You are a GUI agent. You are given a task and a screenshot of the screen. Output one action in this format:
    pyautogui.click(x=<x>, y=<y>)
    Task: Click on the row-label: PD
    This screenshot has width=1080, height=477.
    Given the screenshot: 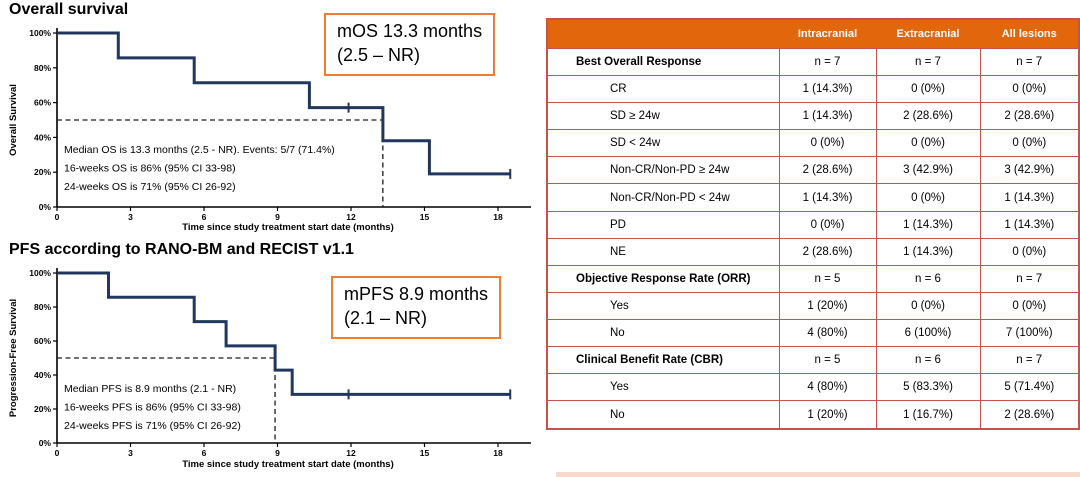 What is the action you would take?
    pyautogui.click(x=663, y=224)
    